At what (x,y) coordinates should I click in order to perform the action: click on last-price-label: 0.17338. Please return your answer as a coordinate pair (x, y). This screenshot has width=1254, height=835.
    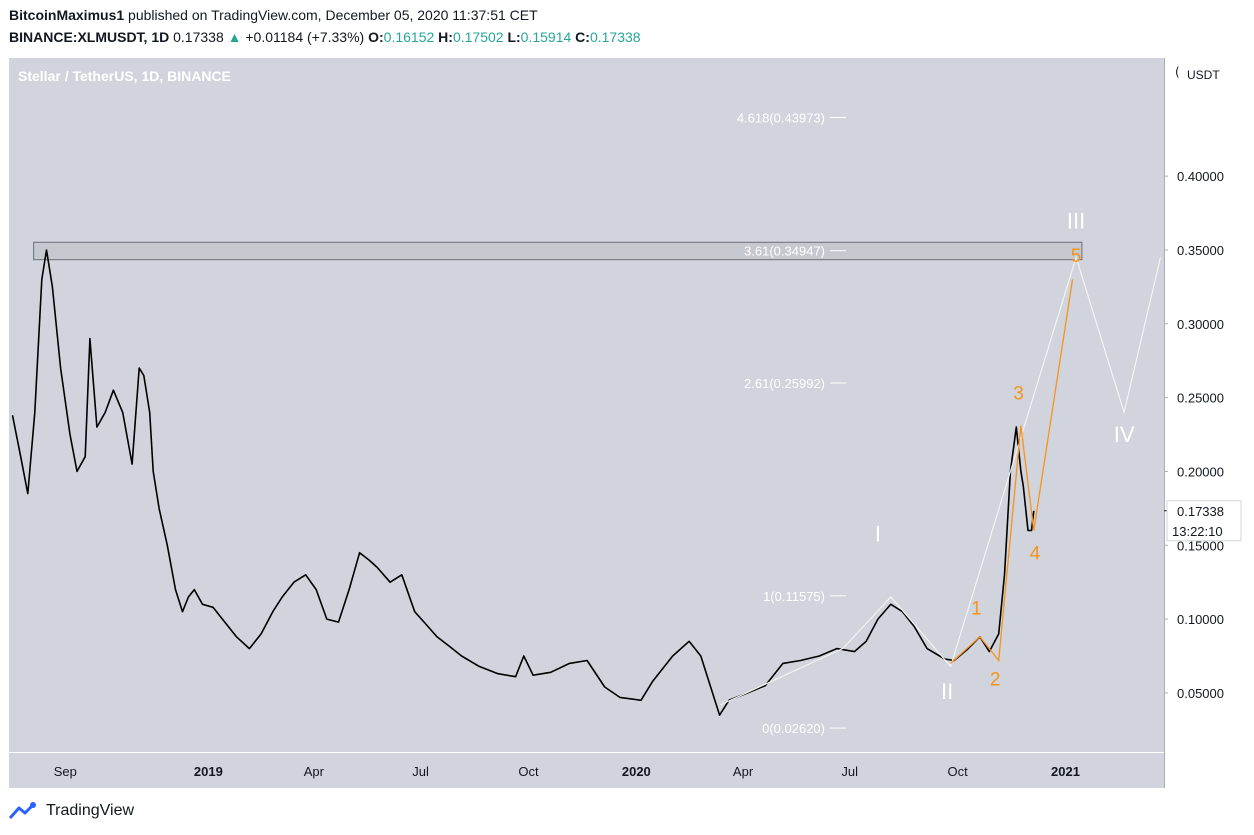
    Looking at the image, I should click on (1200, 511).